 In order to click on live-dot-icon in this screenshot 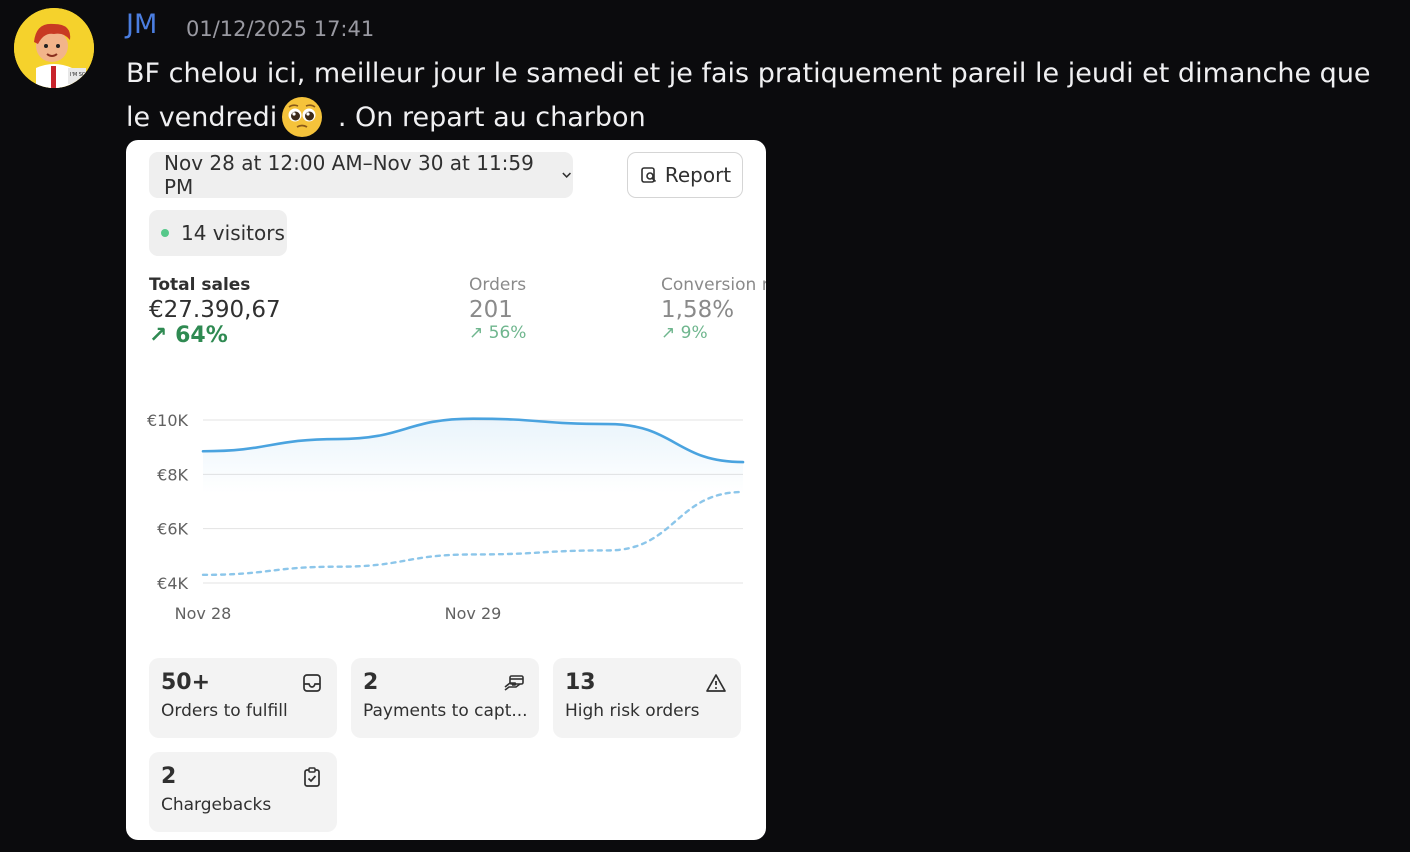, I will do `click(165, 233)`.